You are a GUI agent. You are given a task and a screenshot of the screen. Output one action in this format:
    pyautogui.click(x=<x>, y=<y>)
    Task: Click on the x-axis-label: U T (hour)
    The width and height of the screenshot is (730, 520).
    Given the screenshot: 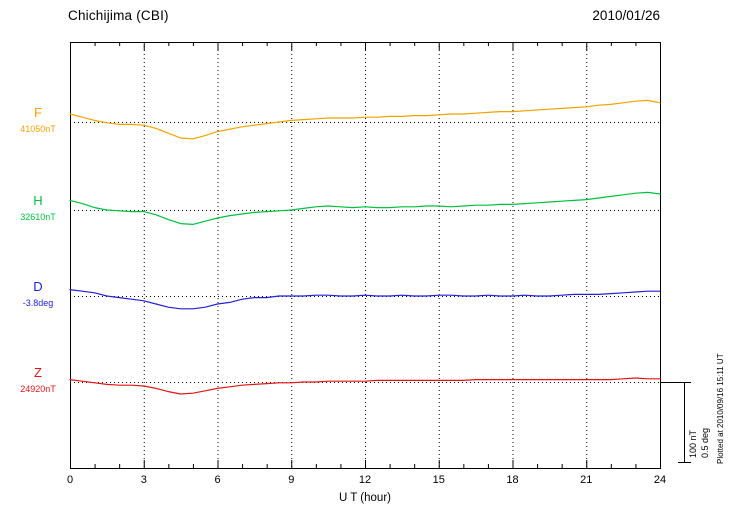 What is the action you would take?
    pyautogui.click(x=365, y=498)
    